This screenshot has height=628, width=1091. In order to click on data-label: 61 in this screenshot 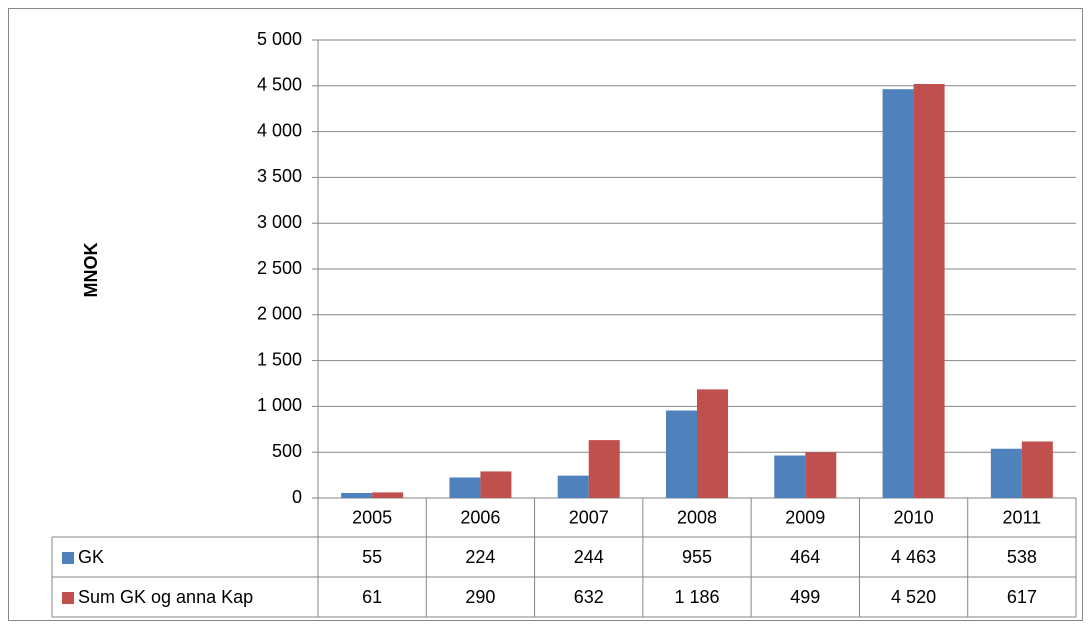, I will do `click(372, 597)`.